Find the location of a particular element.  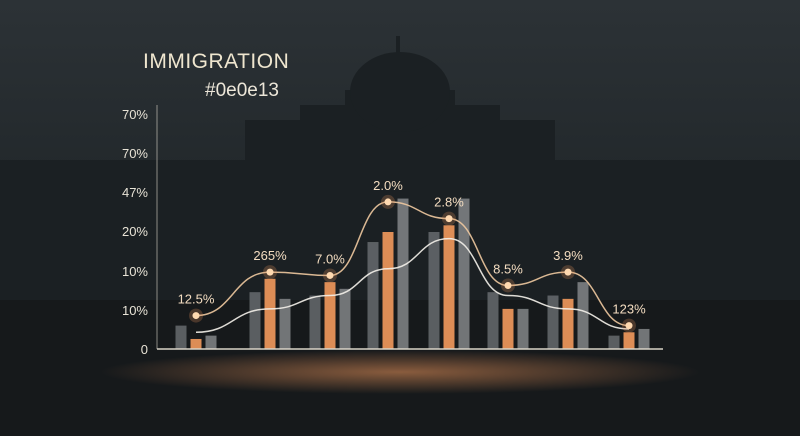

data-label: 265% is located at coordinates (270, 255).